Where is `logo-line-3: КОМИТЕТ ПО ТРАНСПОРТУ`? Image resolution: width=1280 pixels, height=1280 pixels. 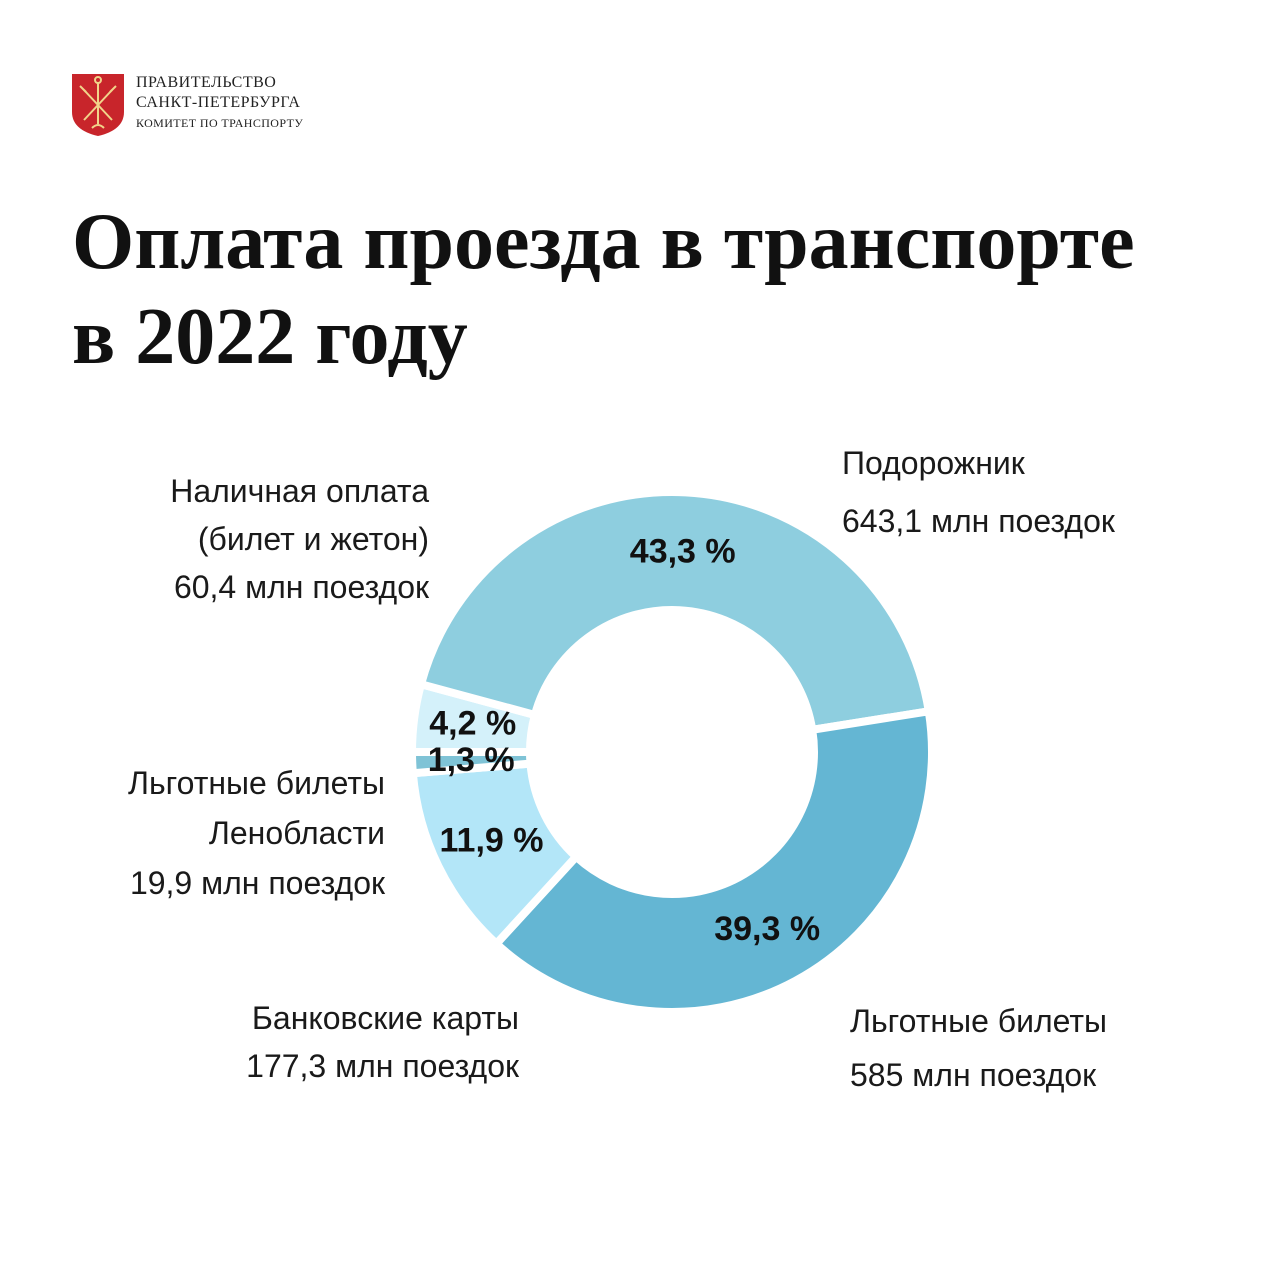
logo-line-3: КОМИТЕТ ПО ТРАНСПОРТУ is located at coordinates (220, 122).